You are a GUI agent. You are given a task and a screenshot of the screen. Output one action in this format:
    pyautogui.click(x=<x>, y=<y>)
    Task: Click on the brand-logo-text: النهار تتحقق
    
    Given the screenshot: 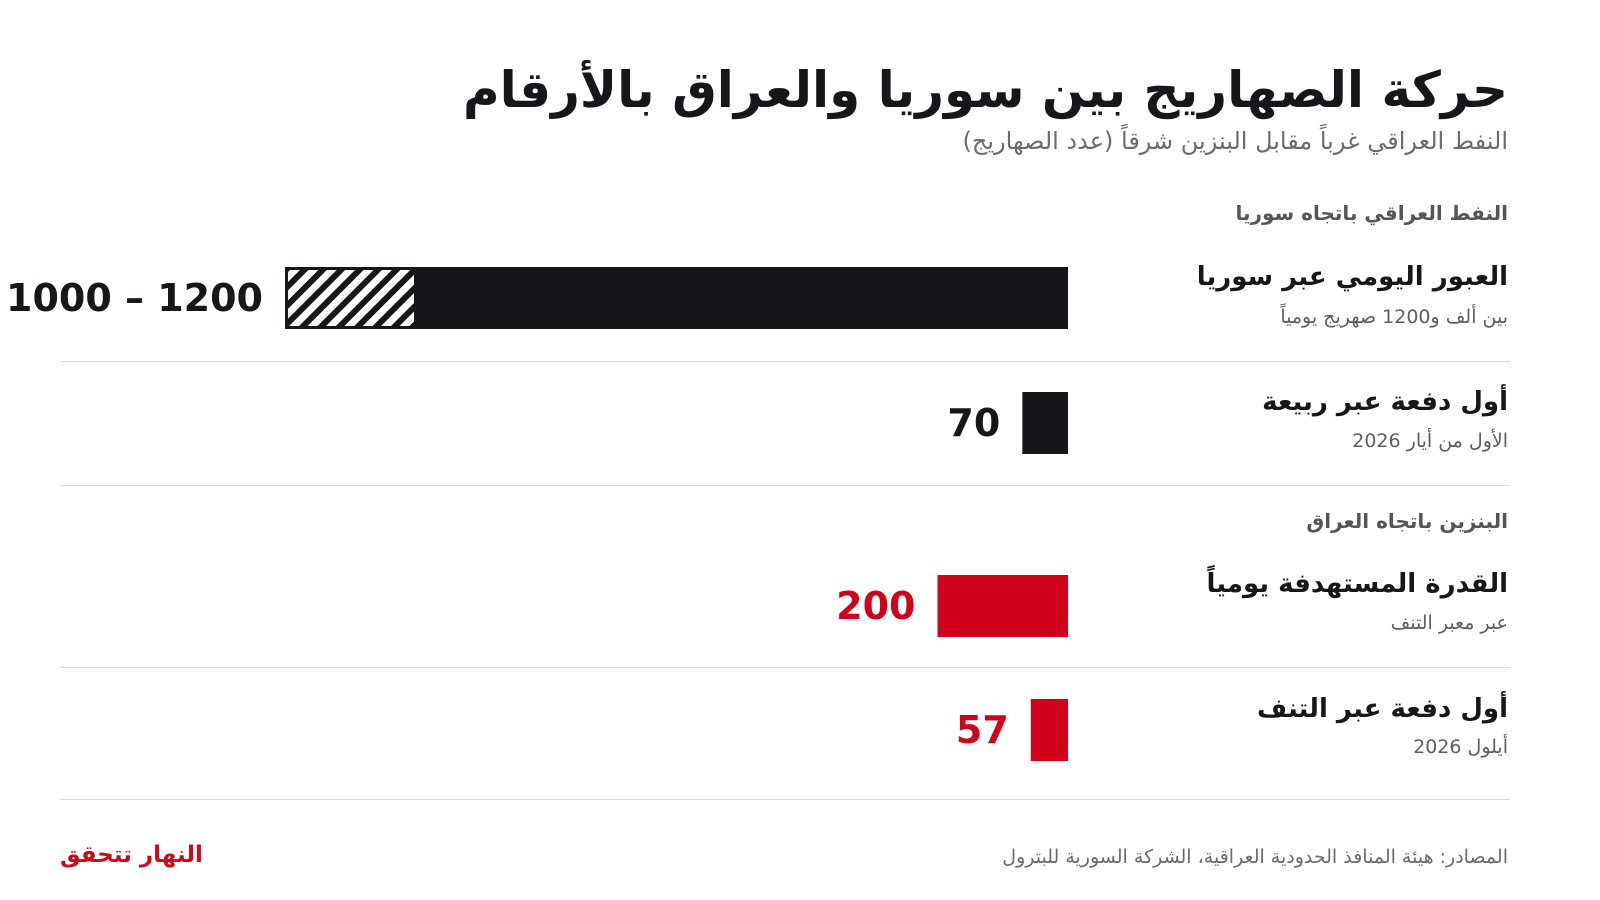 What is the action you would take?
    pyautogui.click(x=131, y=855)
    